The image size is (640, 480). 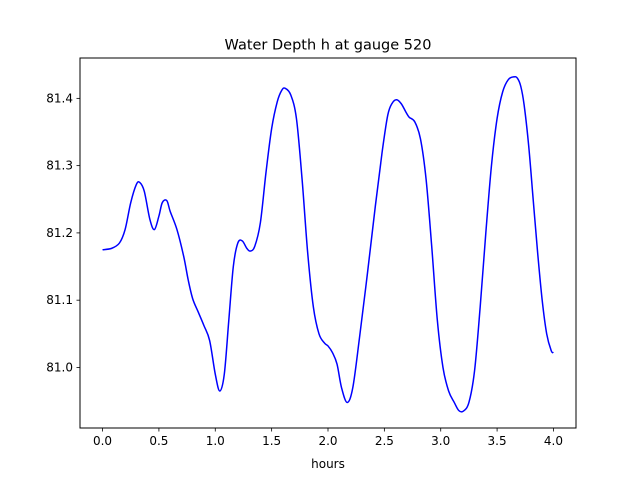 I want to click on x-tick-label: 3.5, so click(x=497, y=441).